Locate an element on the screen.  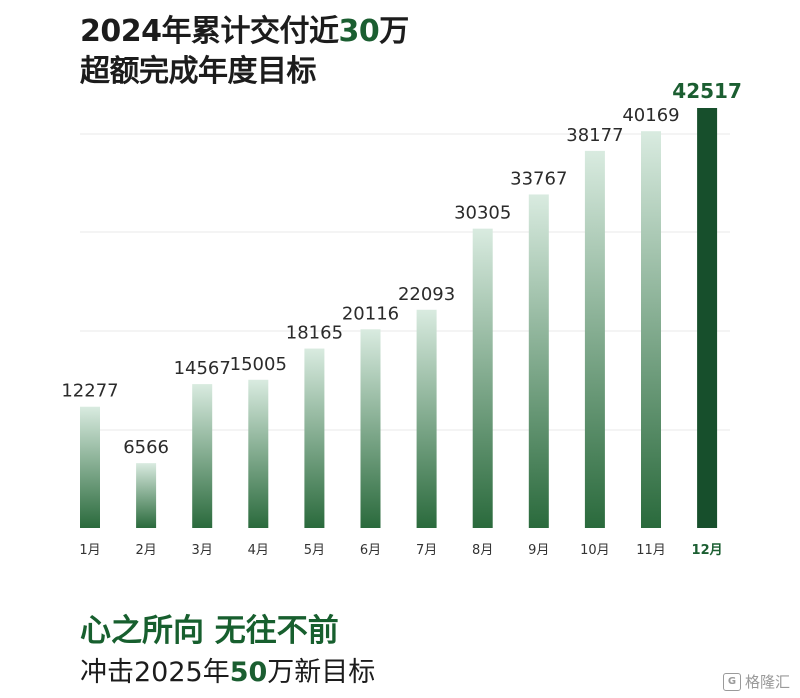
x-tick-label: 2月 is located at coordinates (145, 550).